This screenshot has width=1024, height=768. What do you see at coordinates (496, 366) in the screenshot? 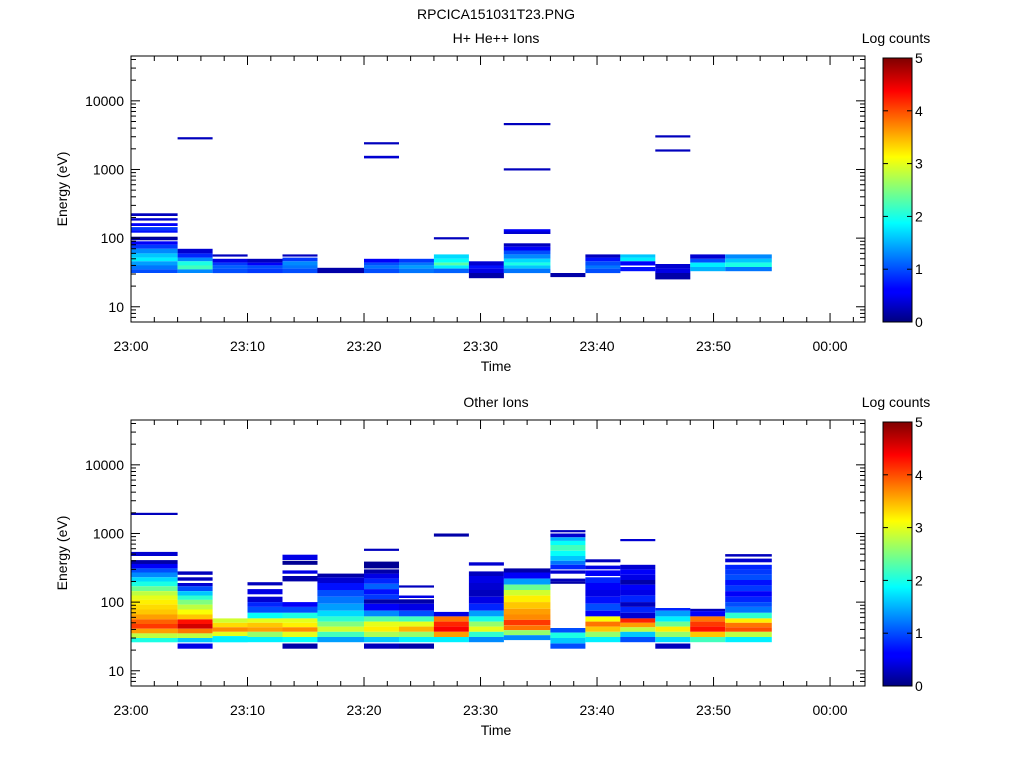
I see `x-axis-label: Time` at bounding box center [496, 366].